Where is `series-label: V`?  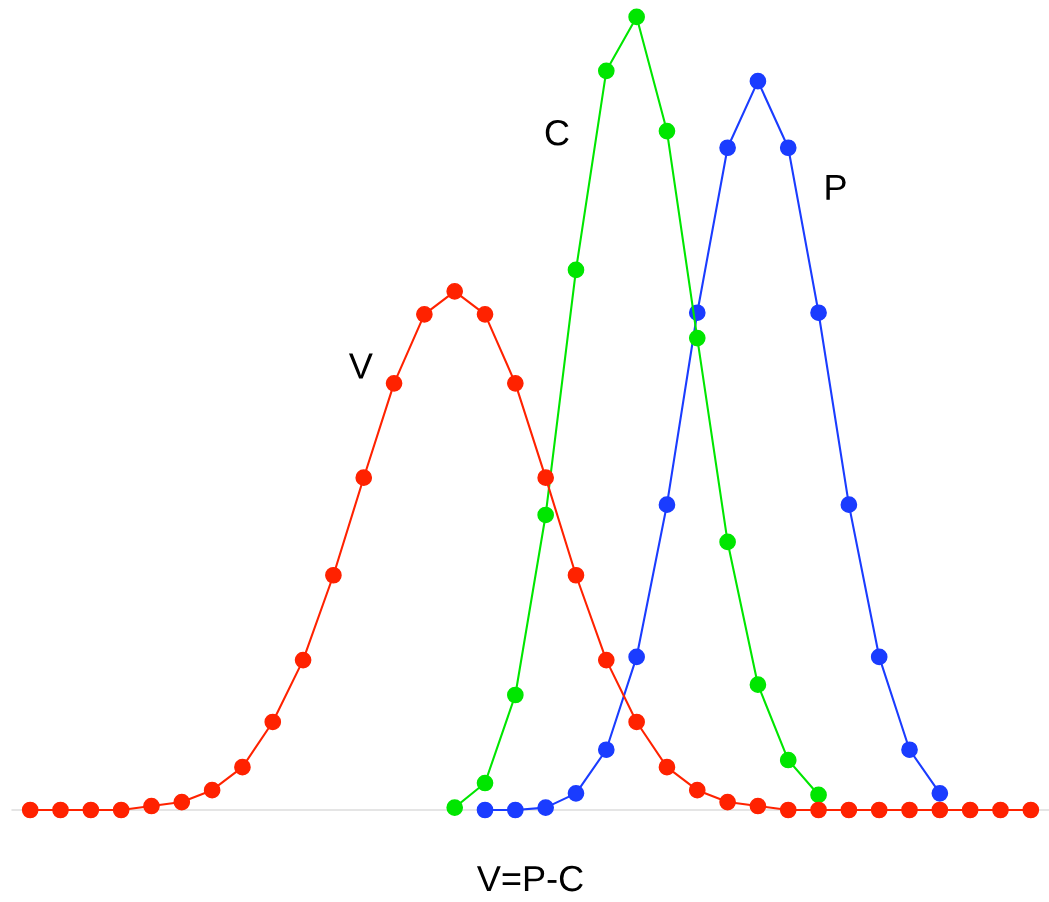
series-label: V is located at coordinates (360, 366).